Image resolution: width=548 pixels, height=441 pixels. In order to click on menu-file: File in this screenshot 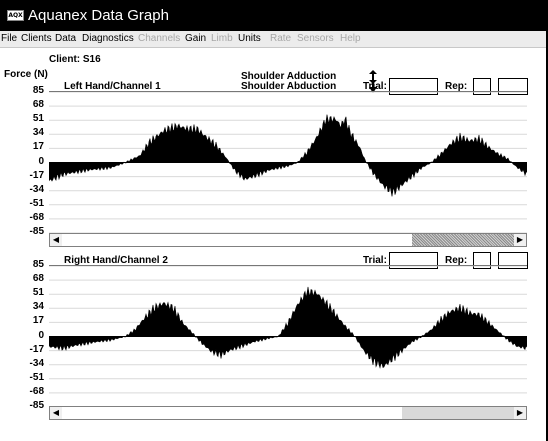, I will do `click(9, 38)`.